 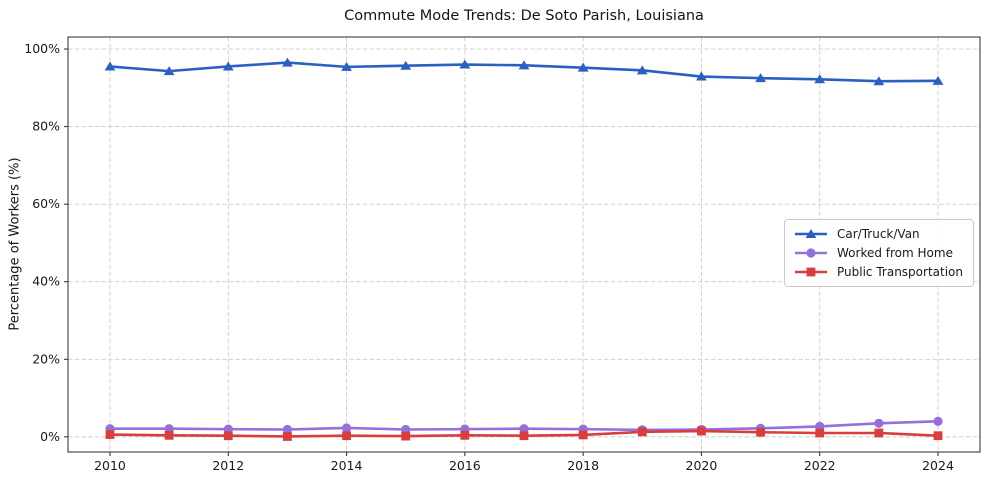 What do you see at coordinates (347, 465) in the screenshot?
I see `x-tick-label: 2014` at bounding box center [347, 465].